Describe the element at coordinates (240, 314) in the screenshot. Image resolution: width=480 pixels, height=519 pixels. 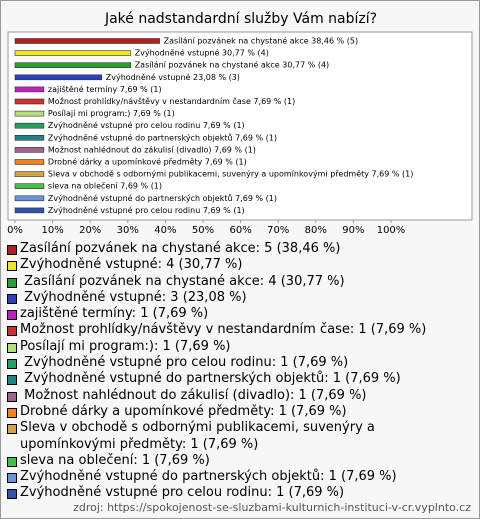
I see `legend-item: zajištěné termíny: 1 (7,69 %)` at that location.